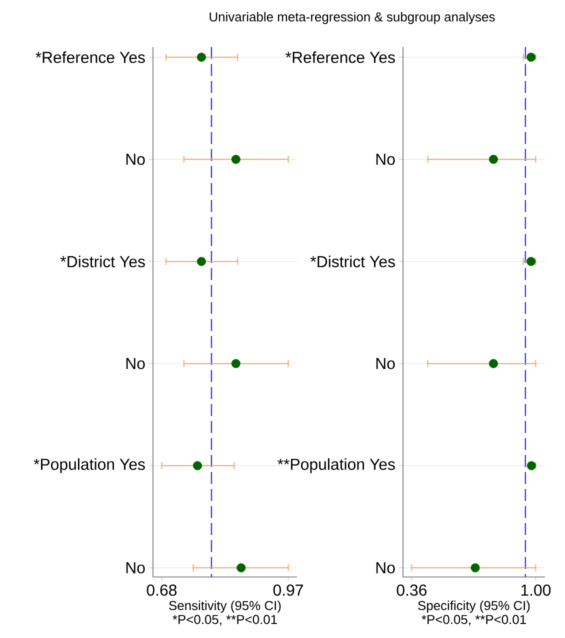  What do you see at coordinates (89, 466) in the screenshot?
I see `y-tick-label: *Population Yes` at bounding box center [89, 466].